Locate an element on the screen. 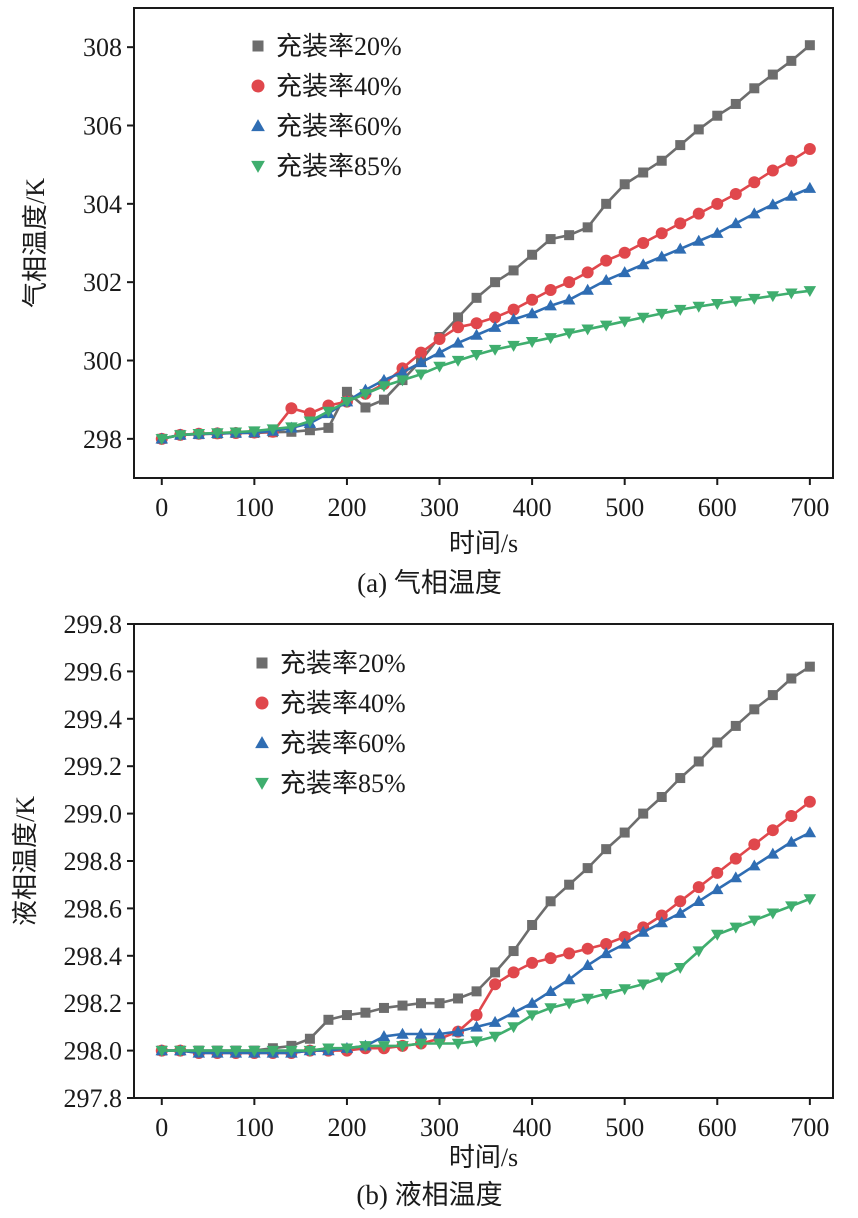  legend-label: 充装率60% is located at coordinates (343, 743).